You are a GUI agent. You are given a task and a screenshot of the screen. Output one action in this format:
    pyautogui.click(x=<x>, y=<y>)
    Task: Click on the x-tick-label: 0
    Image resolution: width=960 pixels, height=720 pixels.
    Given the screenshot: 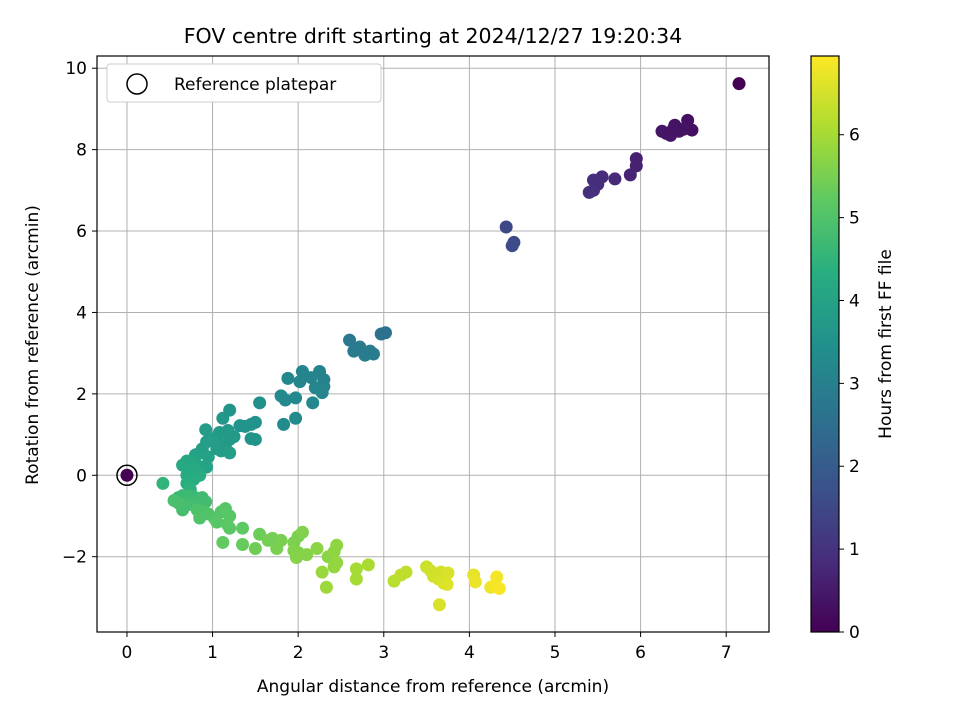 What is the action you would take?
    pyautogui.click(x=127, y=653)
    